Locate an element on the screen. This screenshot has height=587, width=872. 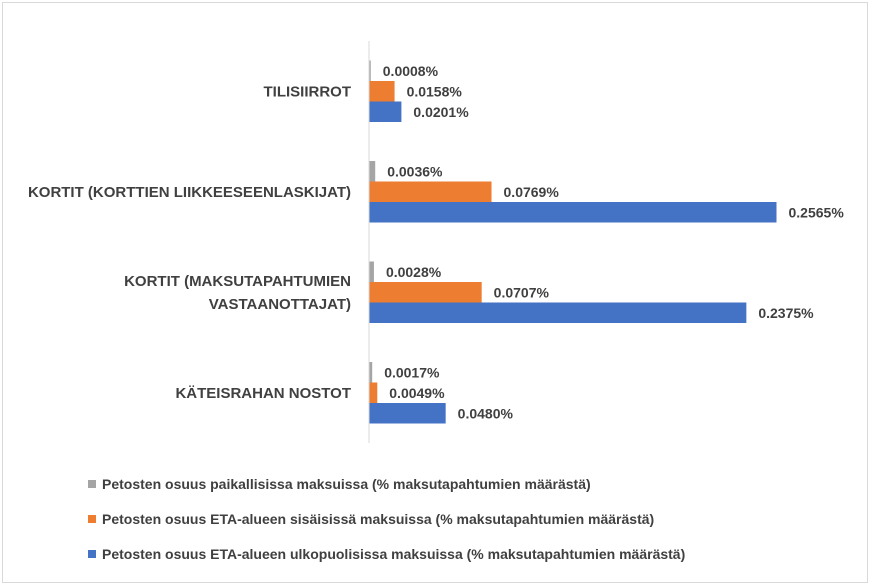
data-label: 0.0017% is located at coordinates (412, 372).